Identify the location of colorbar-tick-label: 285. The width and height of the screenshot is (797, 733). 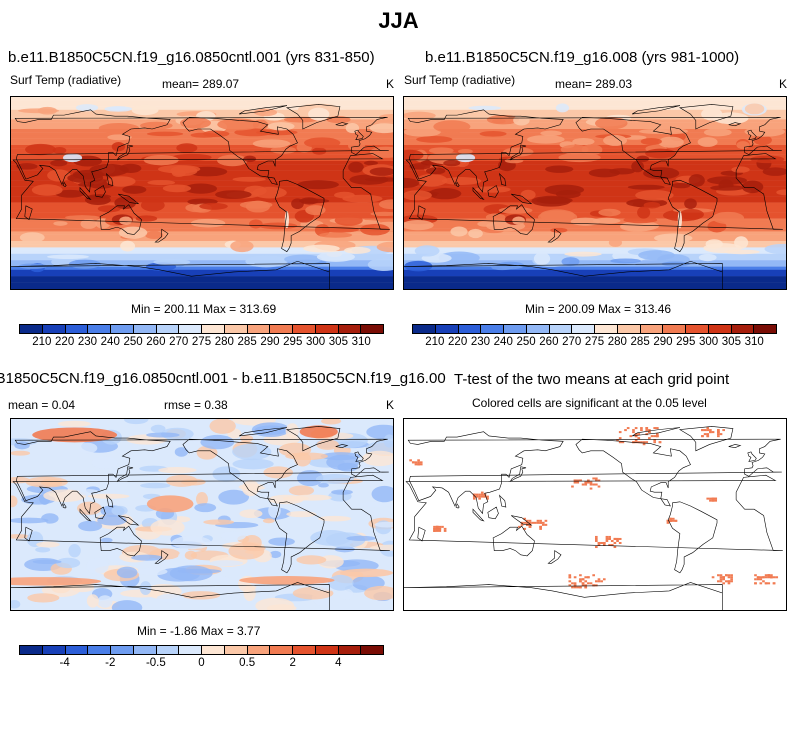
(247, 342).